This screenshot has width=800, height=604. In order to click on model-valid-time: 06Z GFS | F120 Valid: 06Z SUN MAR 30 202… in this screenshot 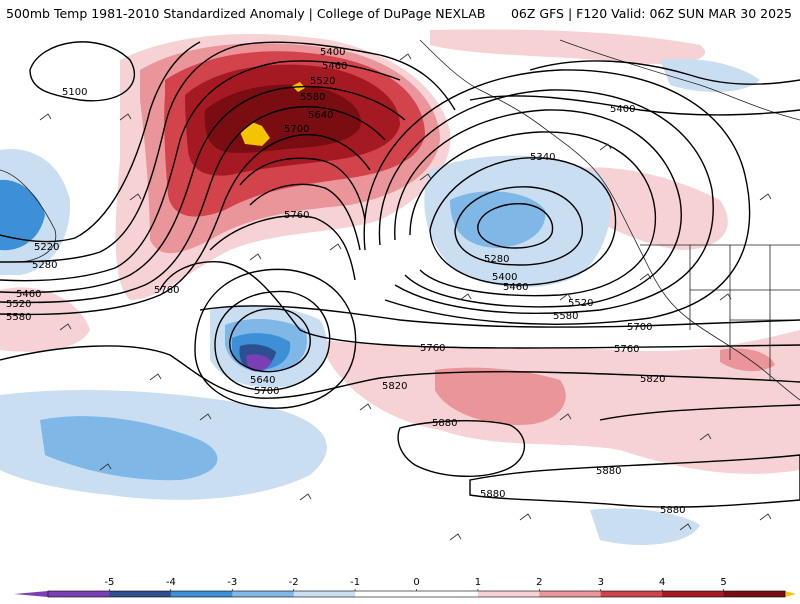, I will do `click(651, 13)`.